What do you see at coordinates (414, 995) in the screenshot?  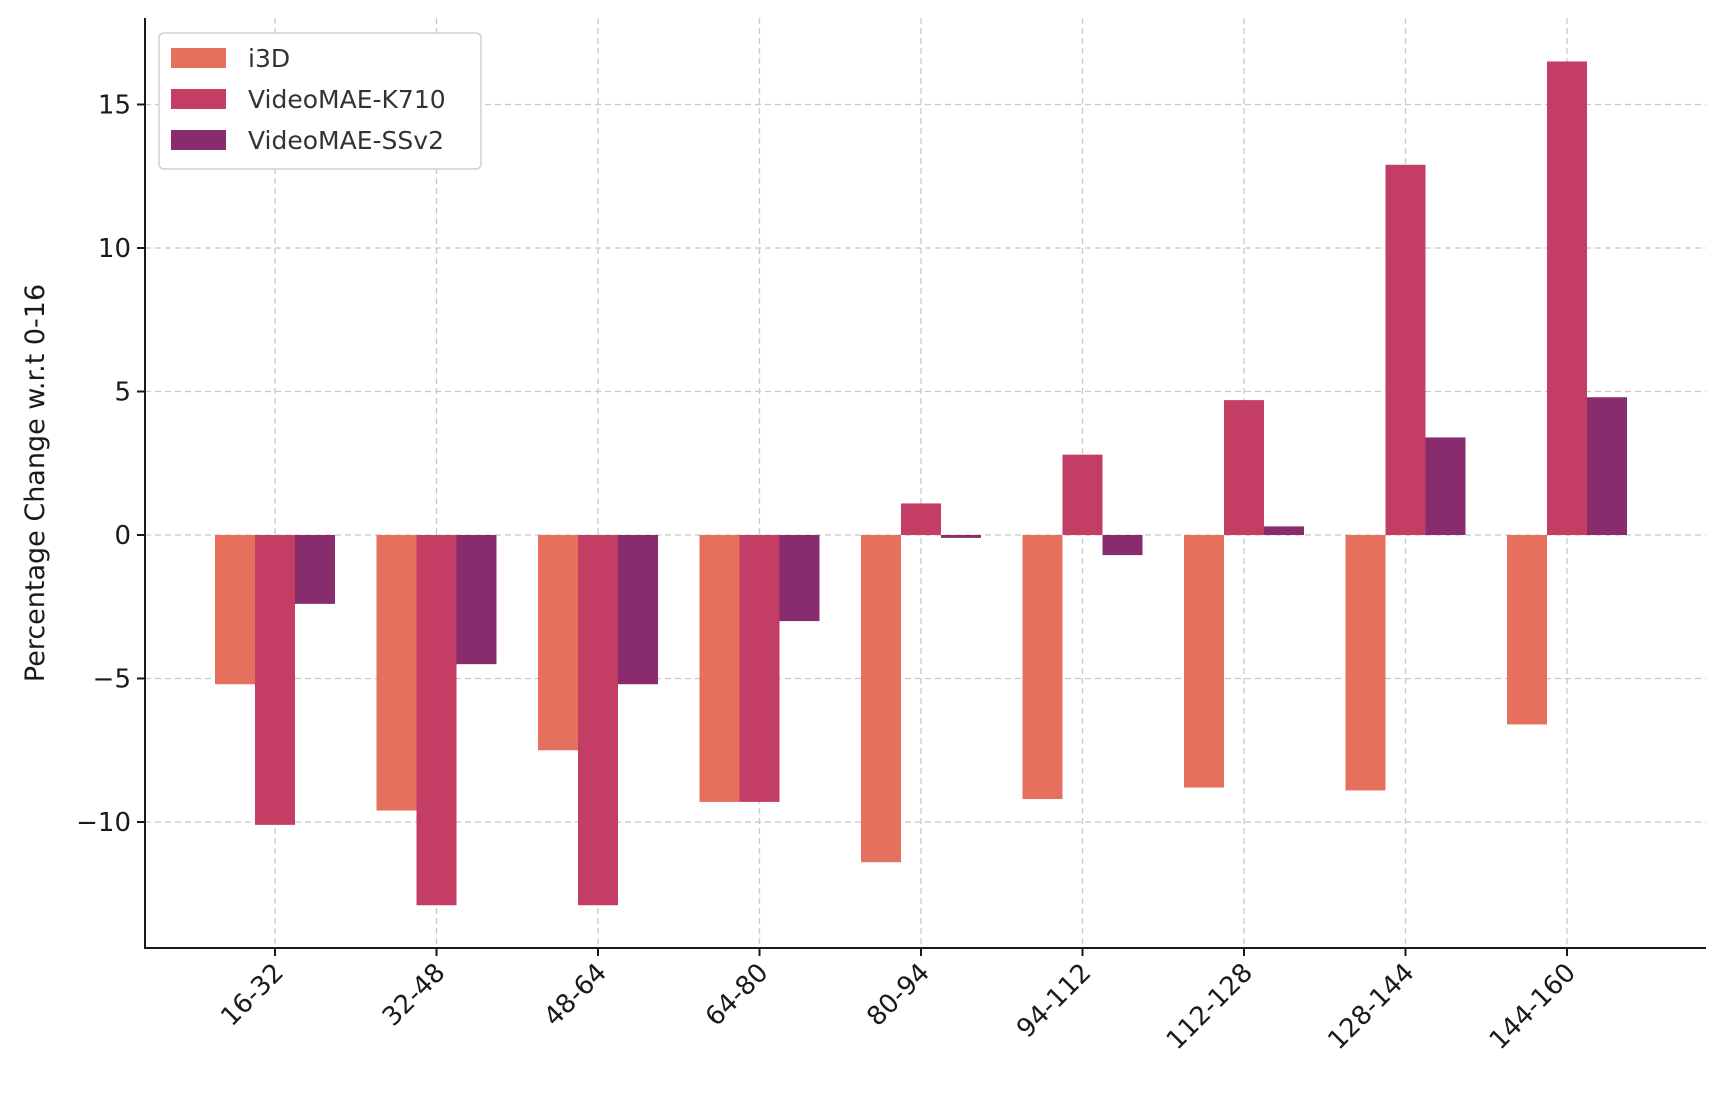 I see `x-tick-label: 32-48` at bounding box center [414, 995].